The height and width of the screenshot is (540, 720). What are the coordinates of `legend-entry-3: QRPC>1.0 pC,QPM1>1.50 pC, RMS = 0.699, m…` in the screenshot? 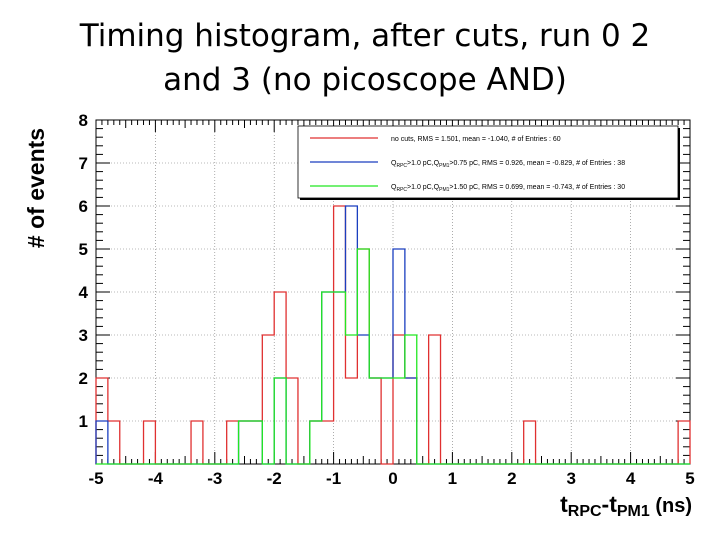 It's located at (508, 188).